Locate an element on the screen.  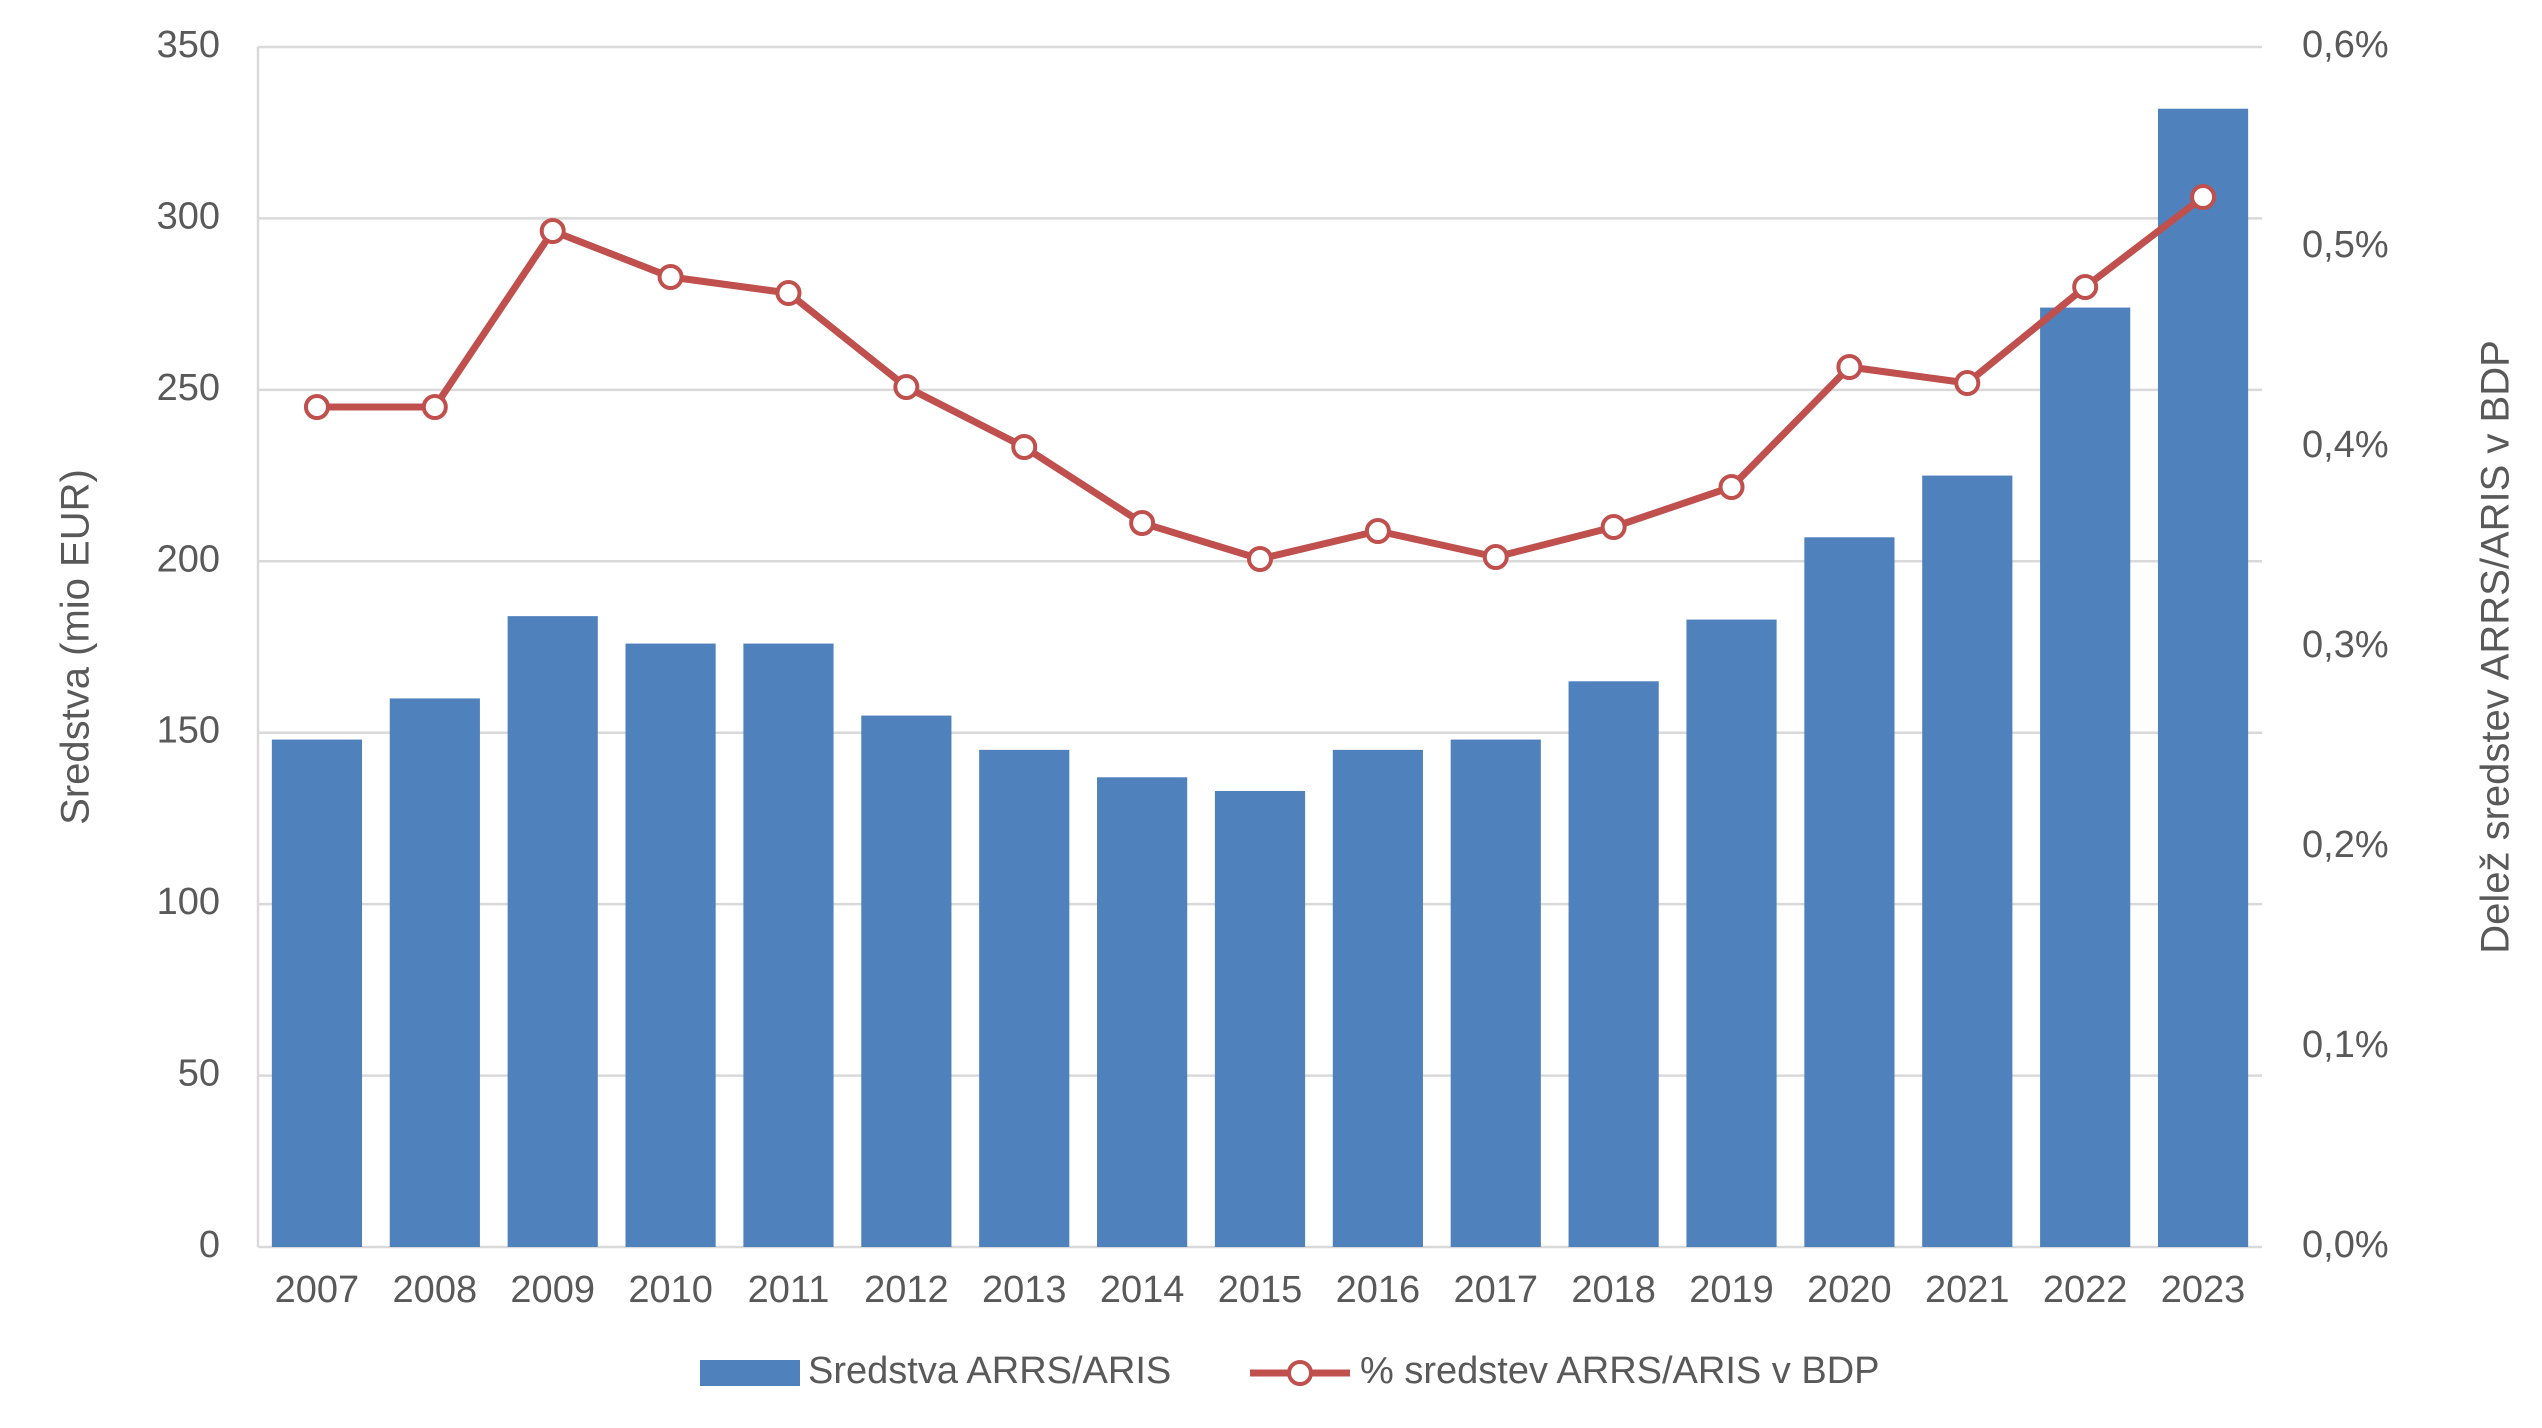
legend-line-label: % sredstev ARRS/ARIS v BDP is located at coordinates (1620, 1371).